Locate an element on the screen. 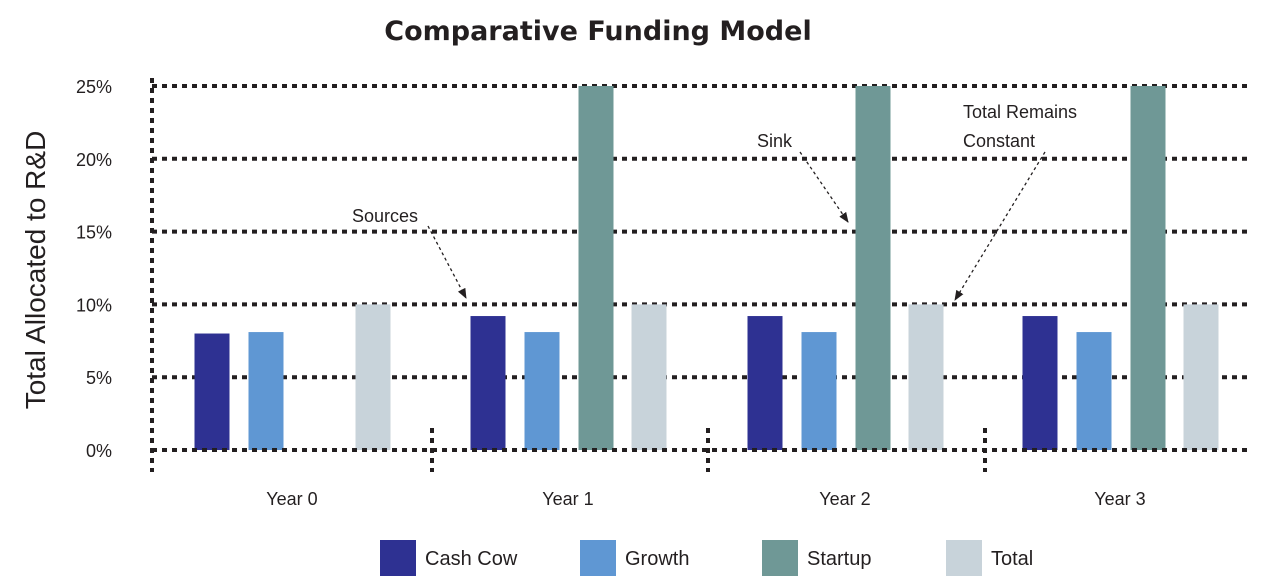 This screenshot has height=588, width=1280. y-axis-label: Total Allocated to R&D is located at coordinates (35, 270).